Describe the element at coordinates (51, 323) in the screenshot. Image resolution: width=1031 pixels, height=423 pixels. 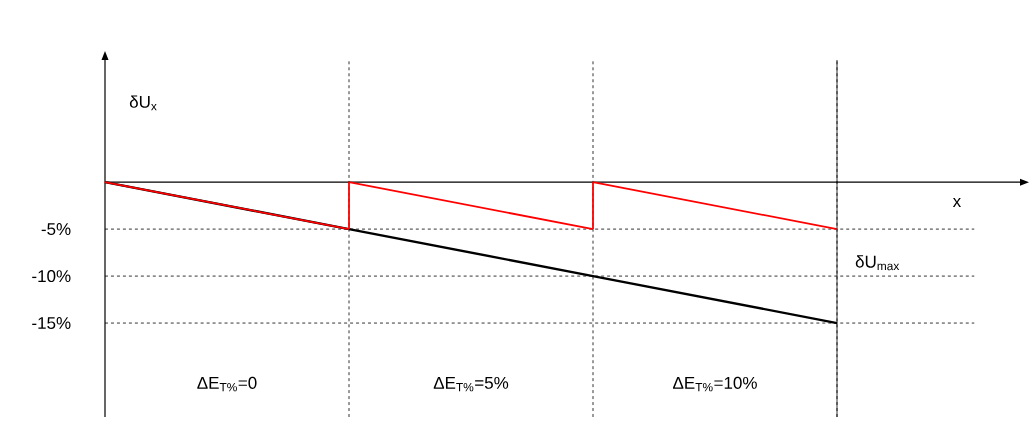
I see `y-tick-label: -15%` at that location.